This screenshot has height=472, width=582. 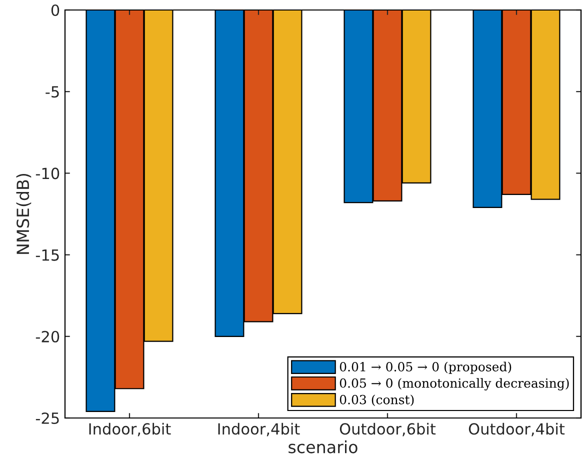 I want to click on y-tick-label: -5, so click(x=52, y=92).